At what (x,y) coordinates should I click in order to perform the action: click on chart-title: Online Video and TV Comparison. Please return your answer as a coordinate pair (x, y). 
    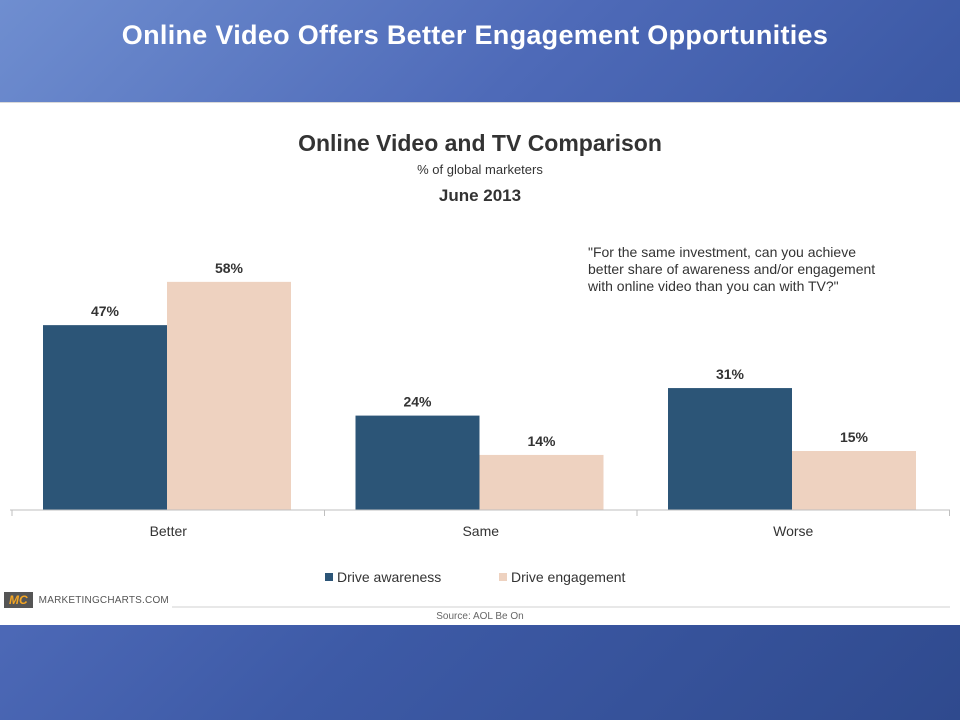
    Looking at the image, I should click on (480, 143).